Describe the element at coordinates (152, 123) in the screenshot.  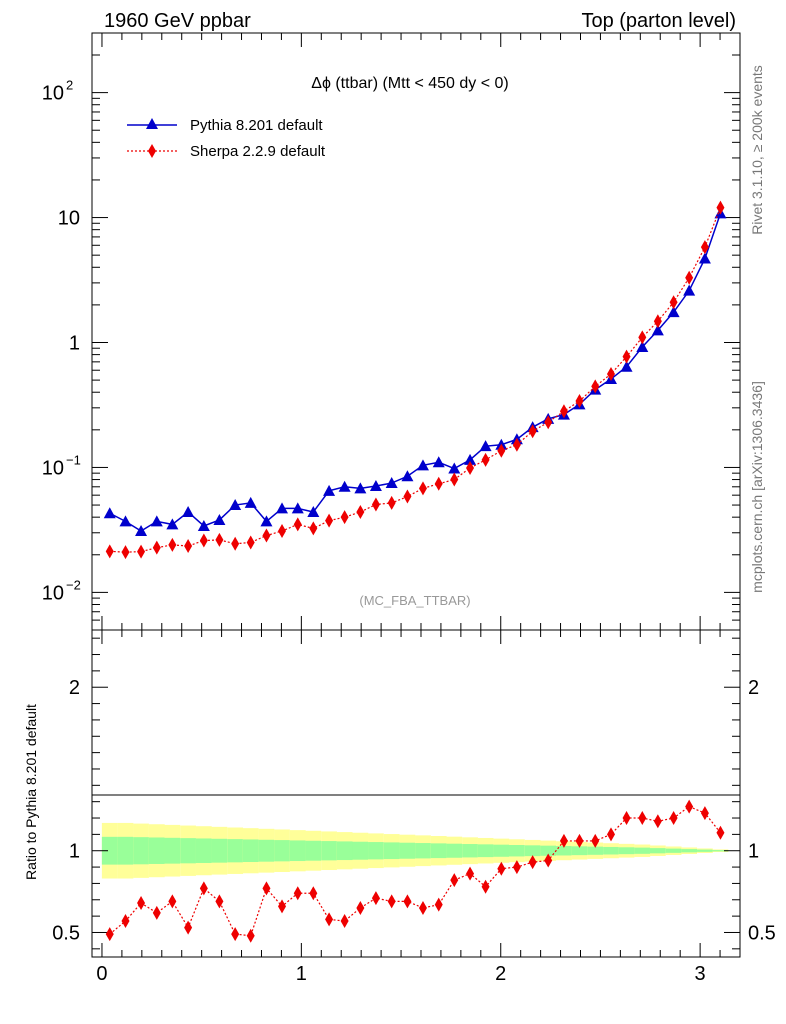
I see `legend-marker-pythia` at that location.